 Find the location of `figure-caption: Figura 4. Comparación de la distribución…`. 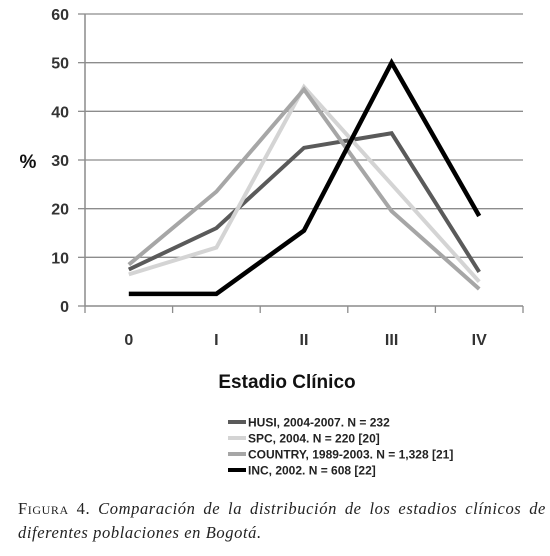

figure-caption: Figura 4. Comparación de la distribución… is located at coordinates (282, 521).